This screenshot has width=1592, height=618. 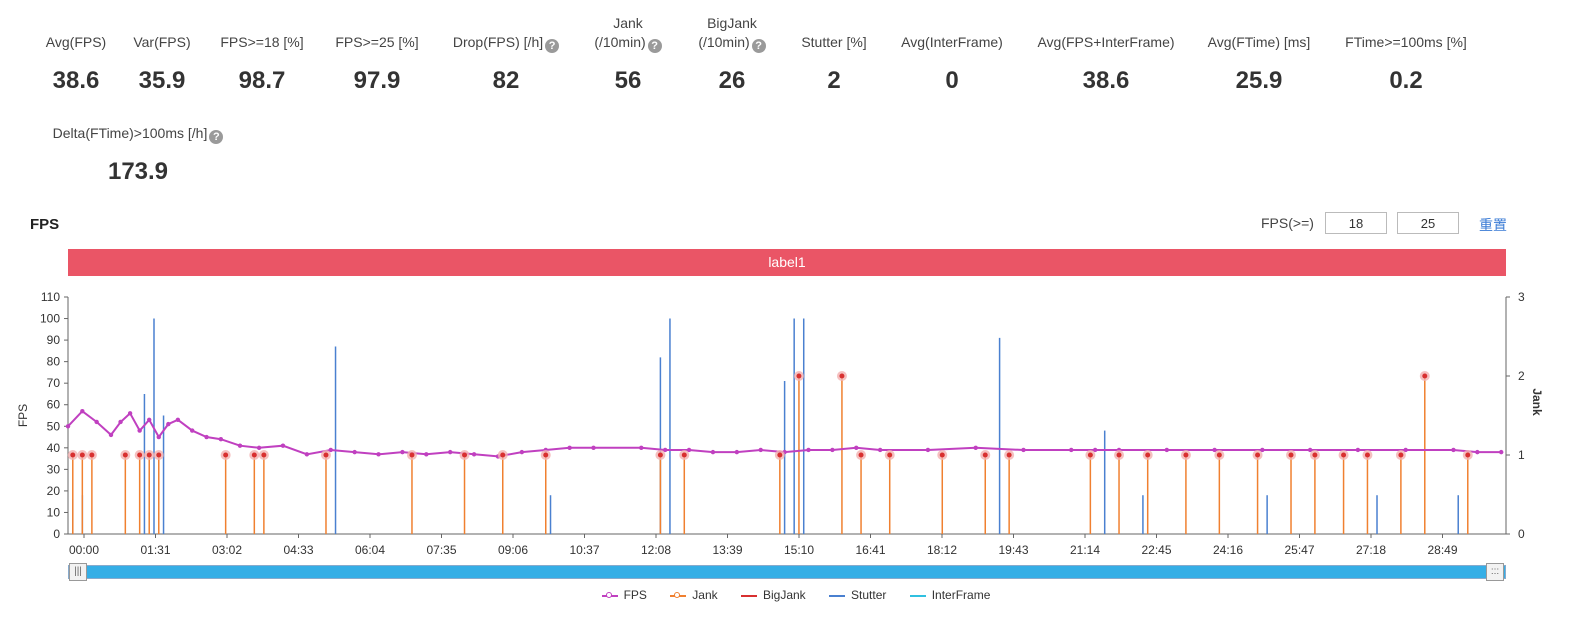 What do you see at coordinates (54, 448) in the screenshot?
I see `y-tick-label: 40` at bounding box center [54, 448].